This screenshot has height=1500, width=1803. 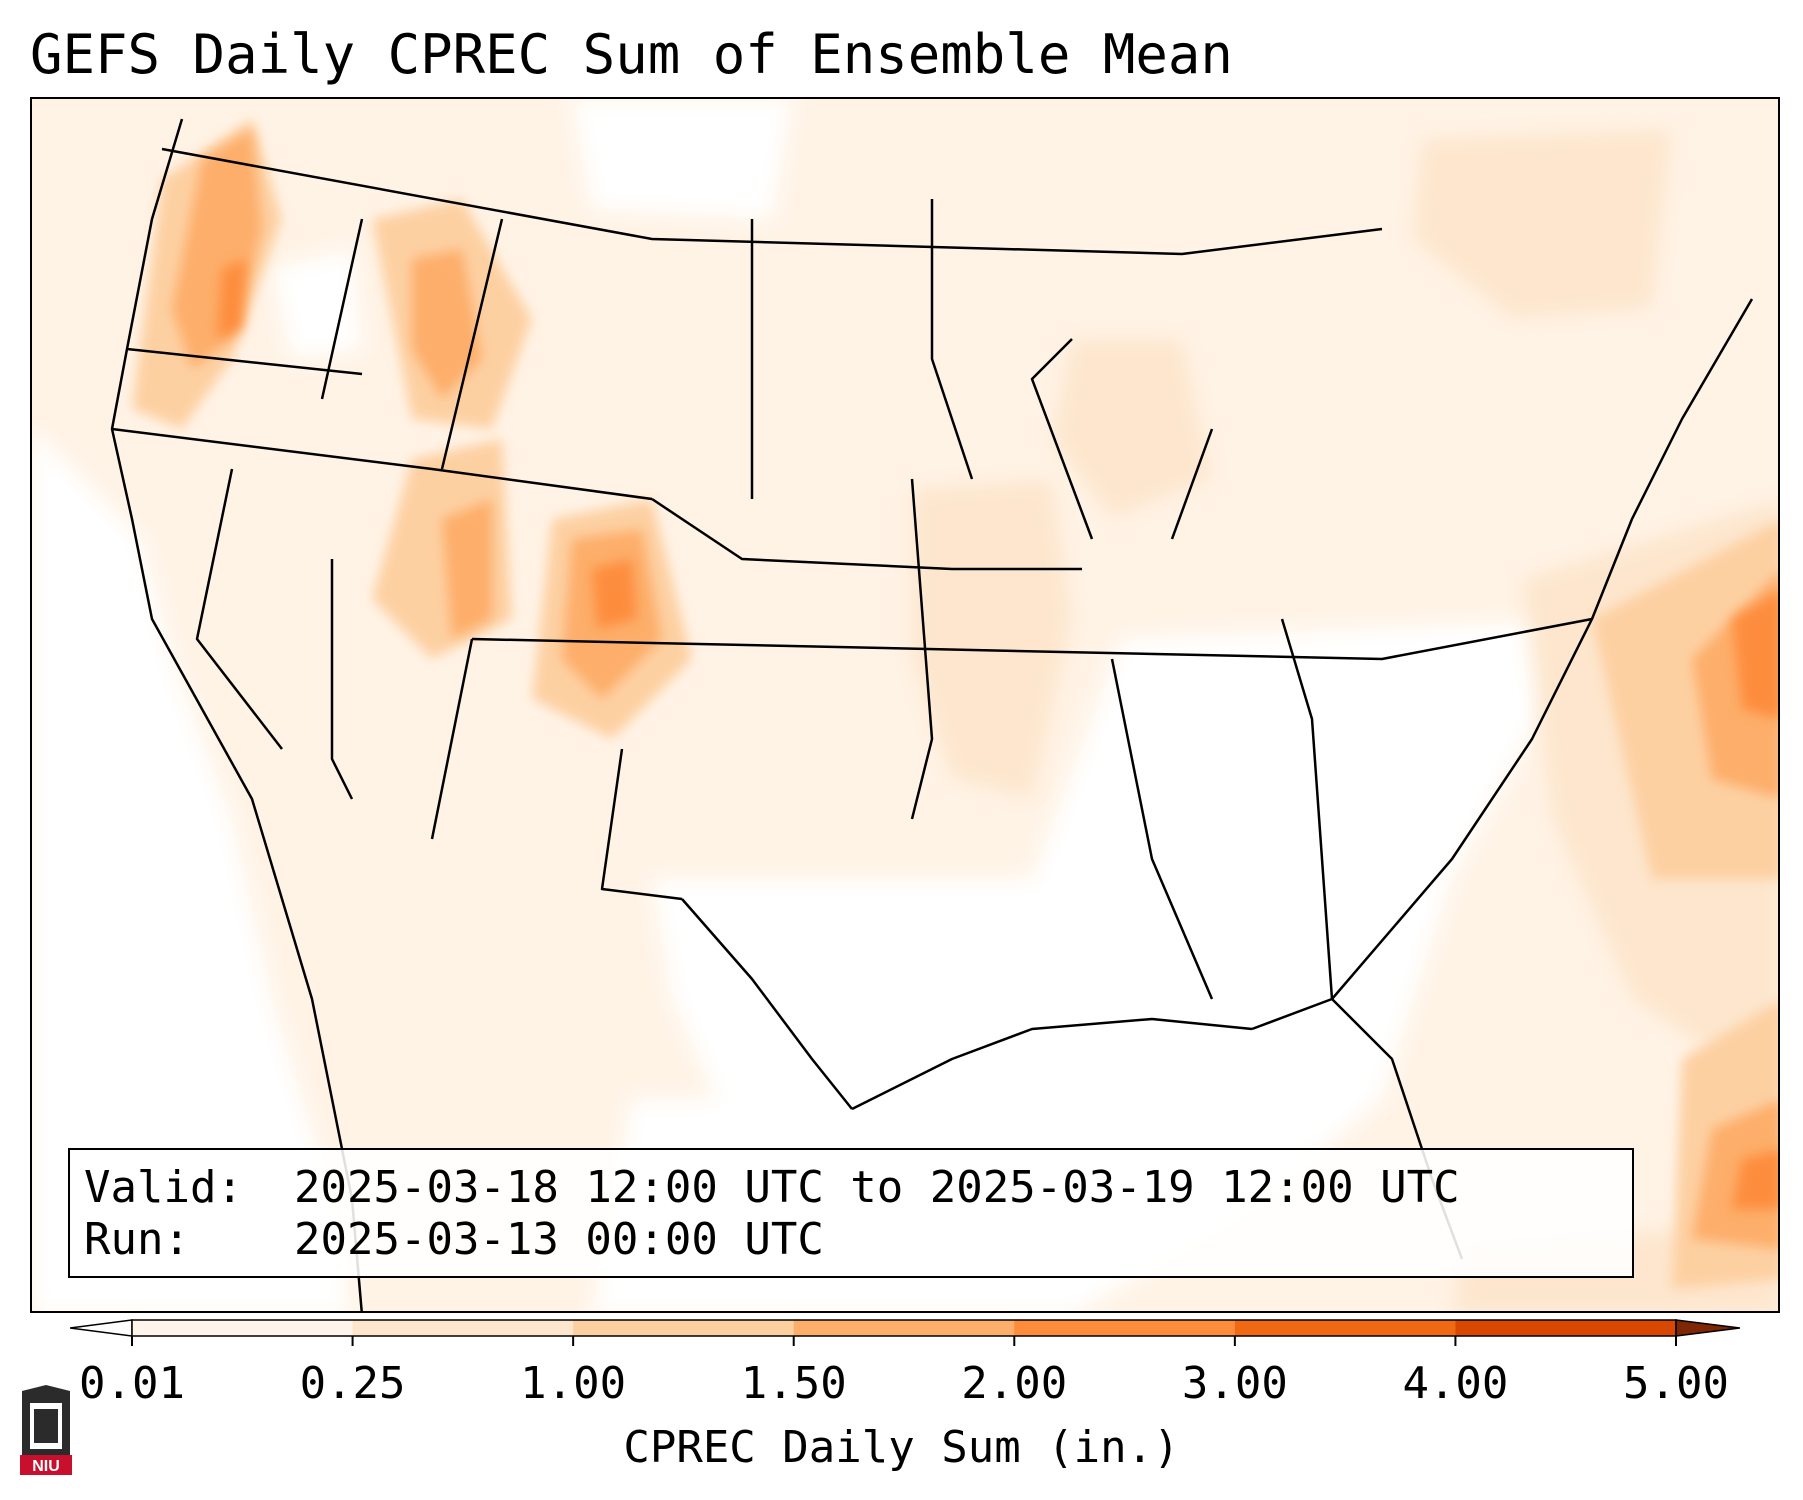 I want to click on colorbar-over-arrow, so click(x=1707, y=1328).